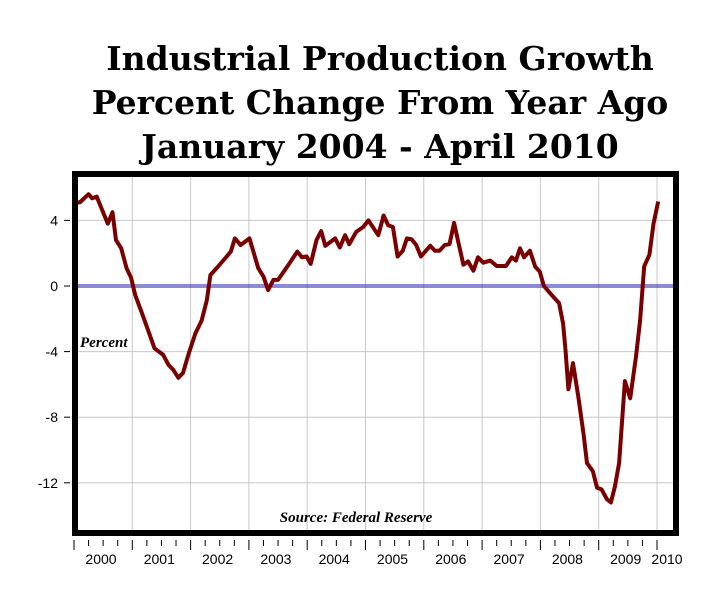 The image size is (725, 600). Describe the element at coordinates (356, 518) in the screenshot. I see `source-note: Source: Federal Reserve` at that location.